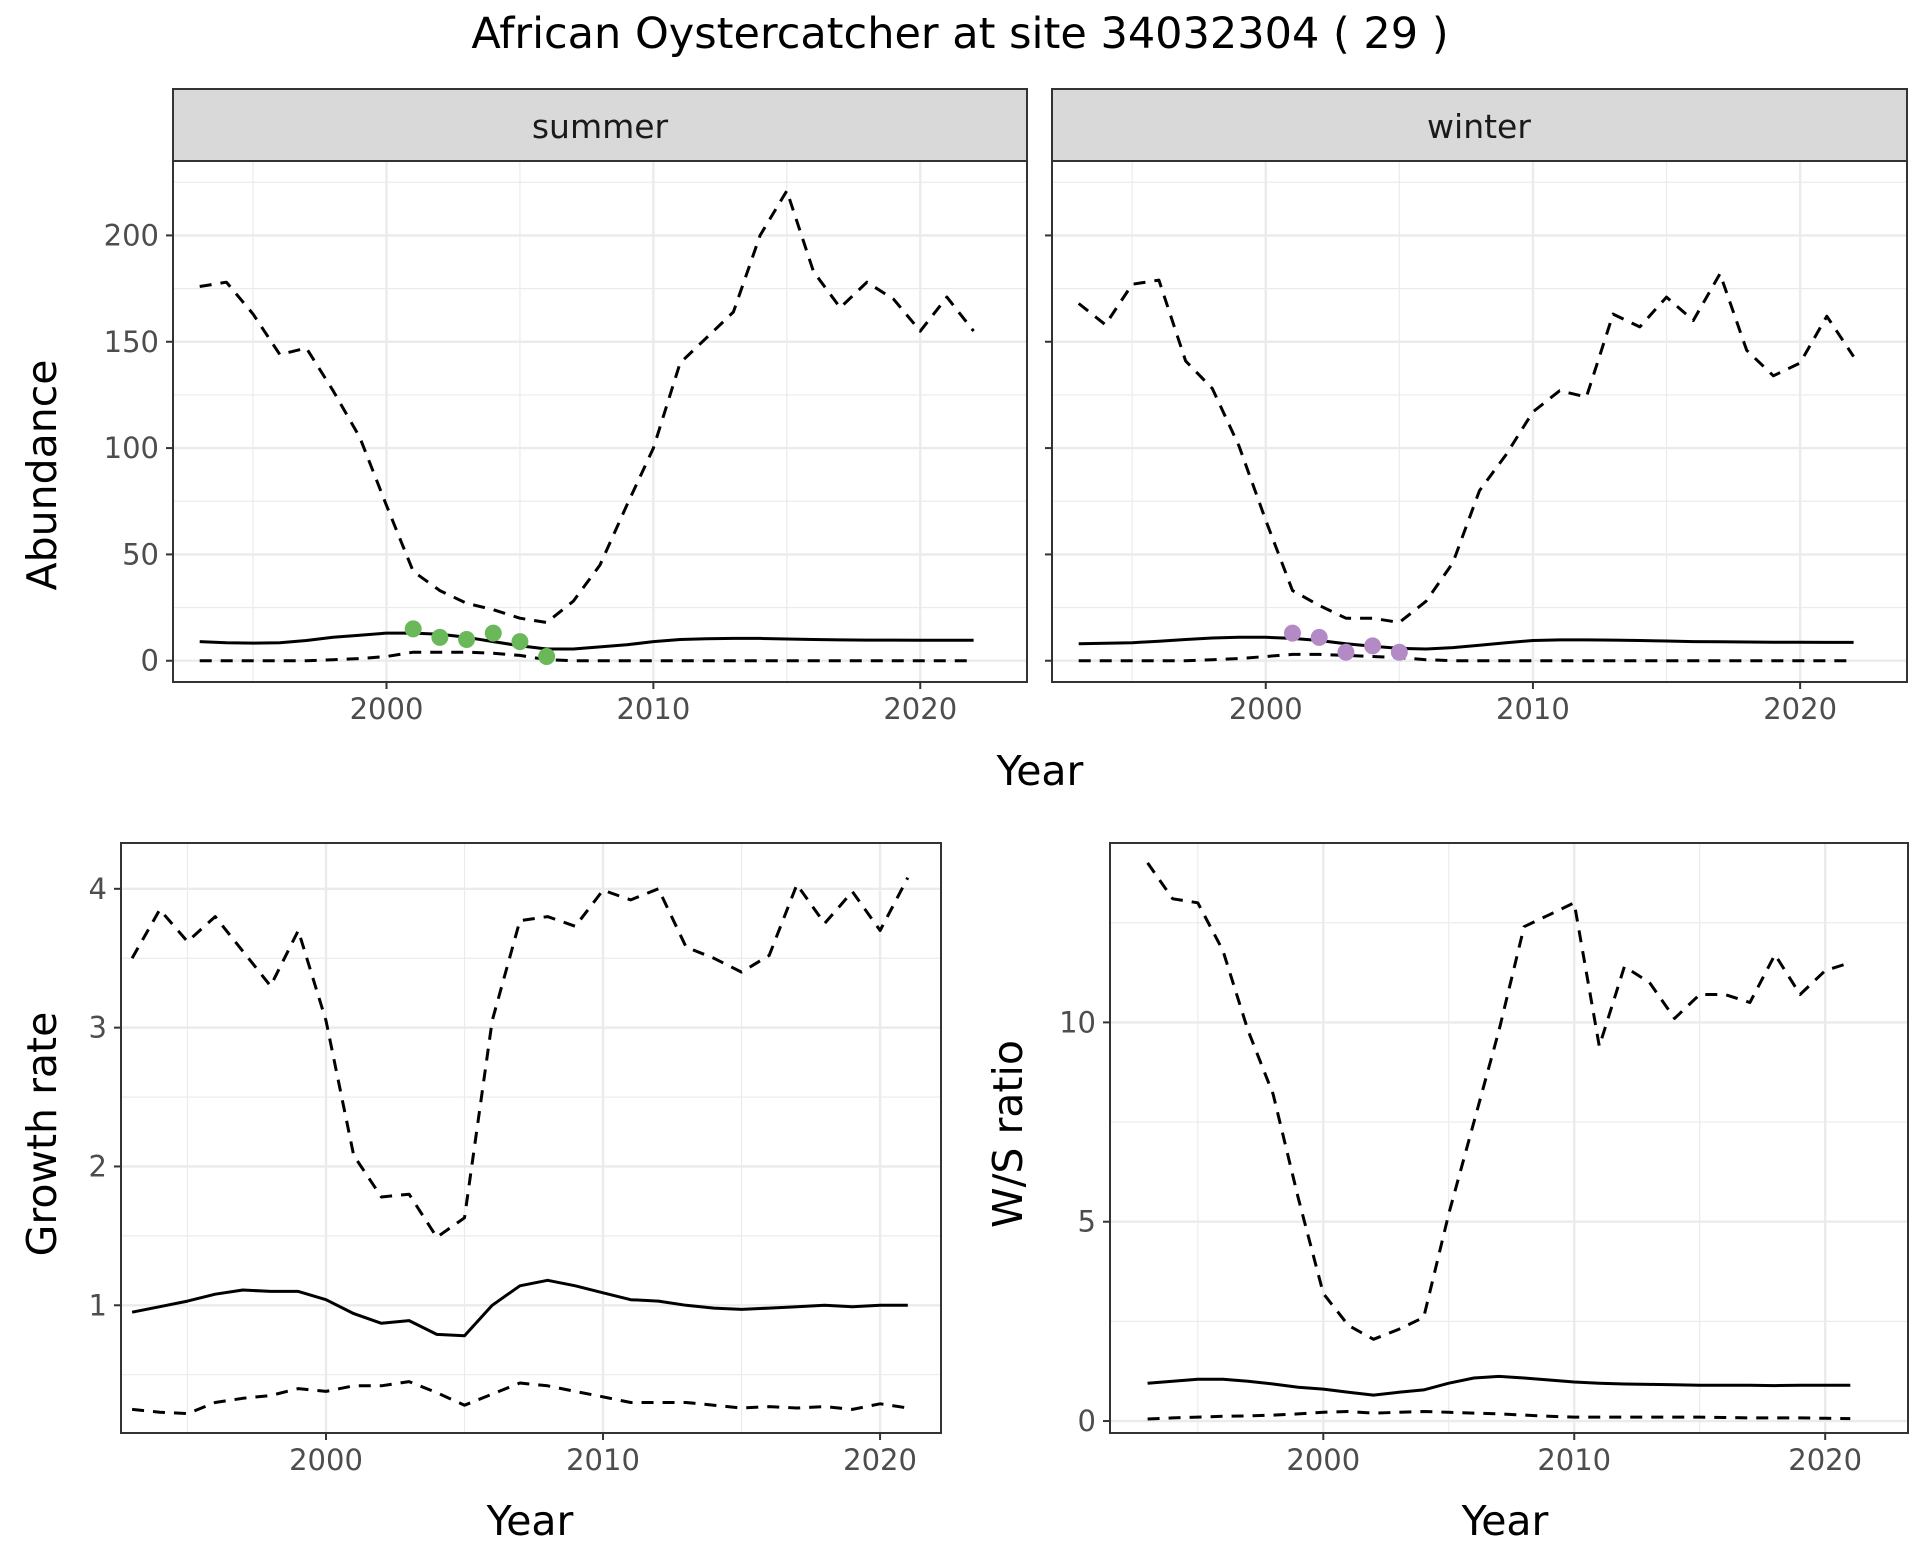  I want to click on growth-x-axis-title: Year, so click(530, 1521).